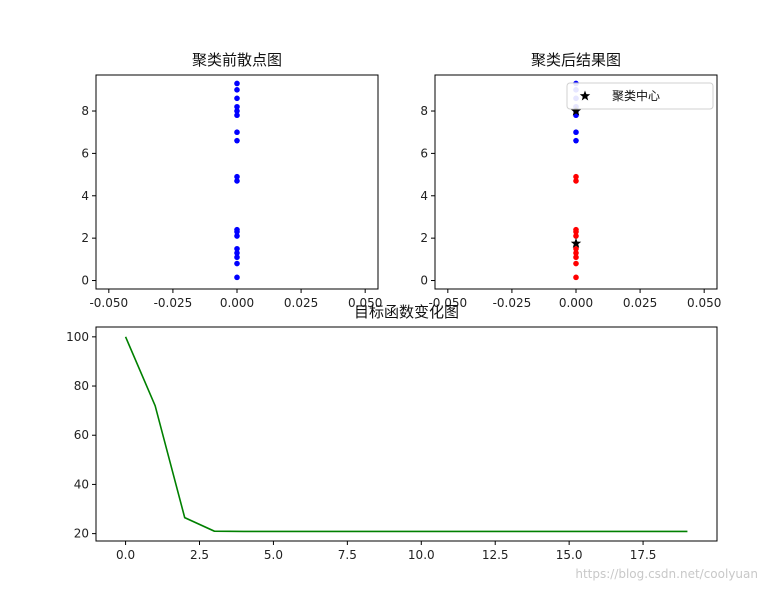  Describe the element at coordinates (81, 386) in the screenshot. I see `y-tick-label: 80` at that location.